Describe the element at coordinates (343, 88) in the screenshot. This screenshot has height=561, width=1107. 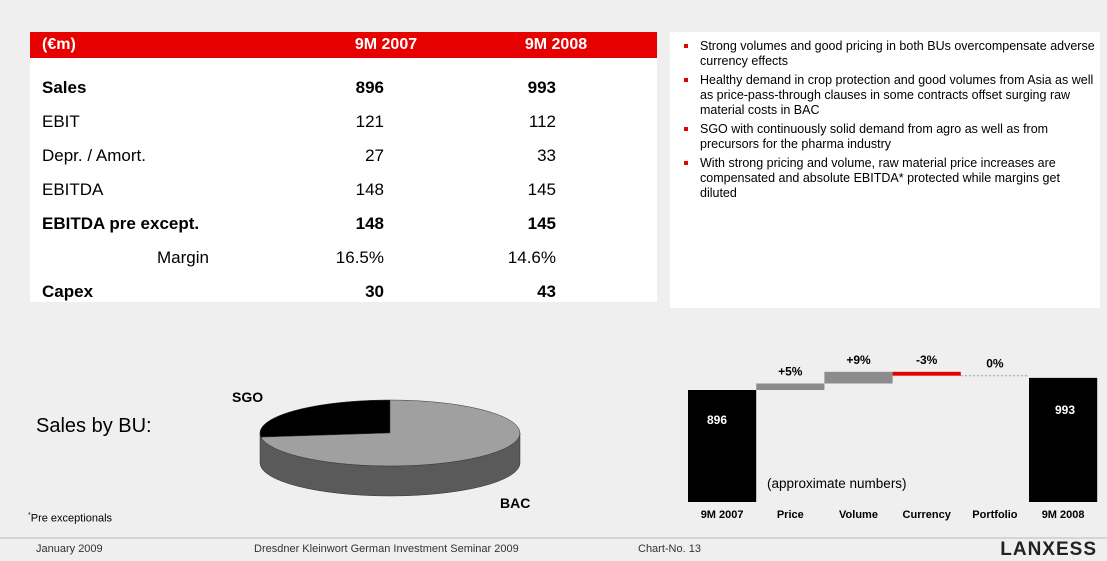
I see `table-row: Sales 896 993` at that location.